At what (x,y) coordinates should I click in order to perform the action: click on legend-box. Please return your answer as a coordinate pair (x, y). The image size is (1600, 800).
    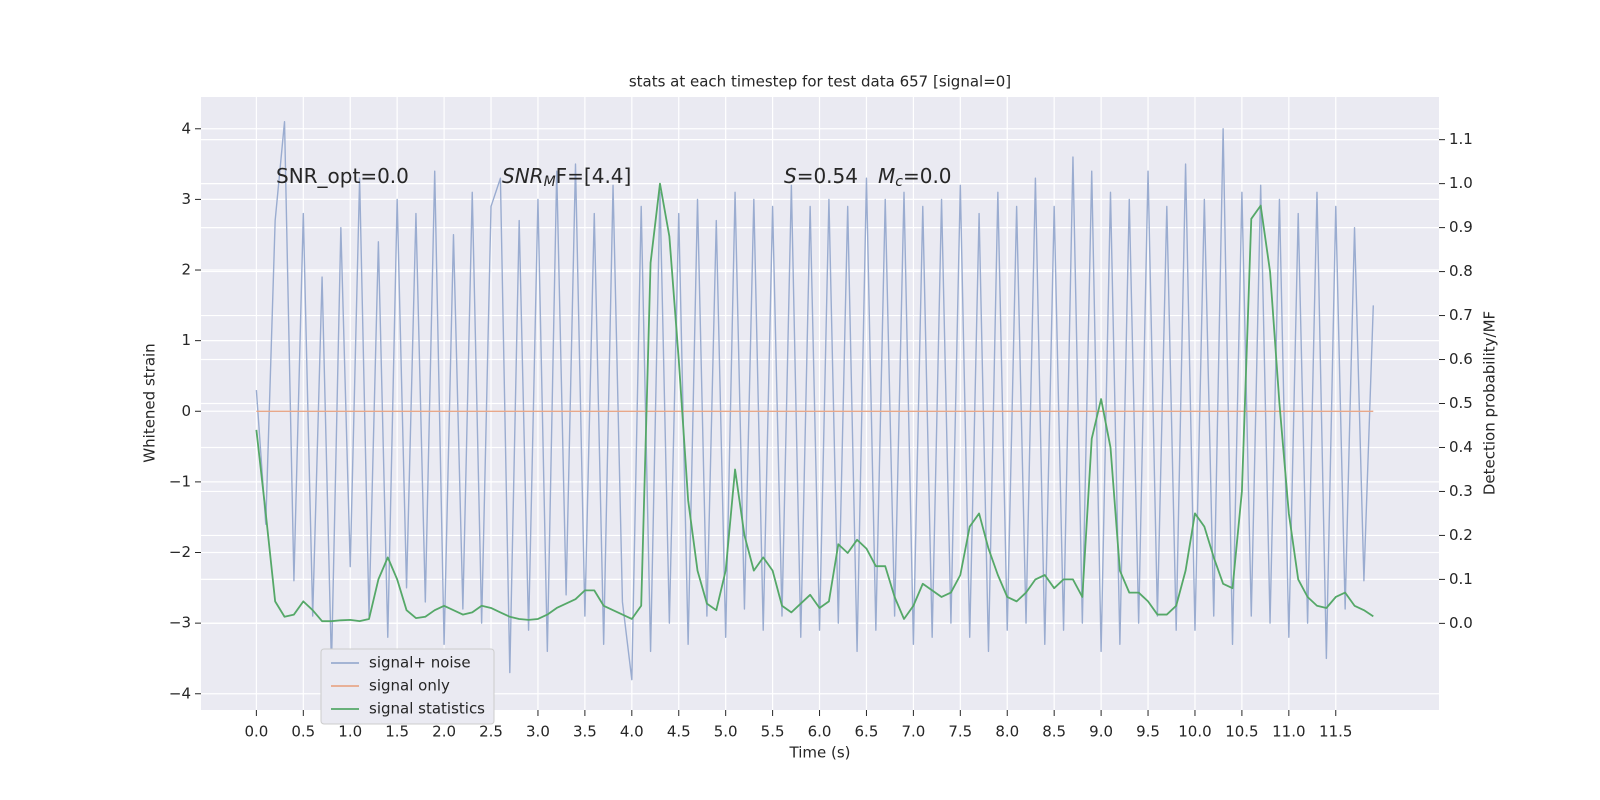
    Looking at the image, I should click on (407, 686).